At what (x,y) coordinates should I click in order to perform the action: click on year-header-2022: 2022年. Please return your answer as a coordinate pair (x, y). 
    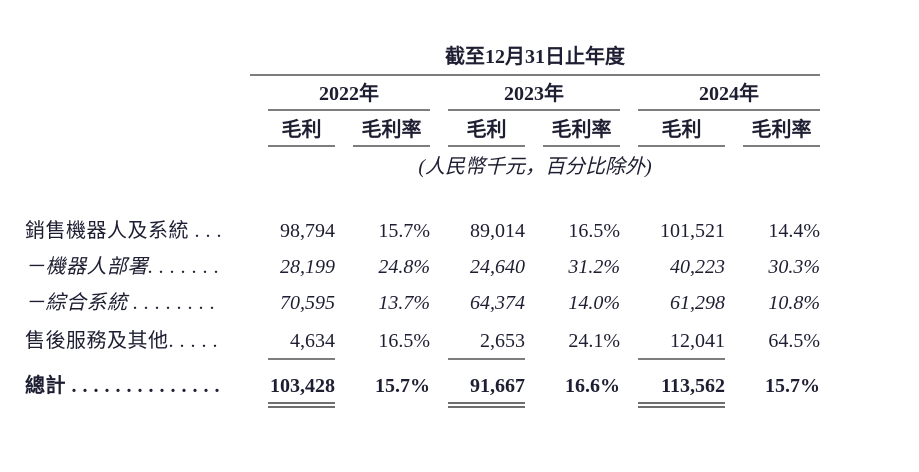
    Looking at the image, I should click on (349, 94).